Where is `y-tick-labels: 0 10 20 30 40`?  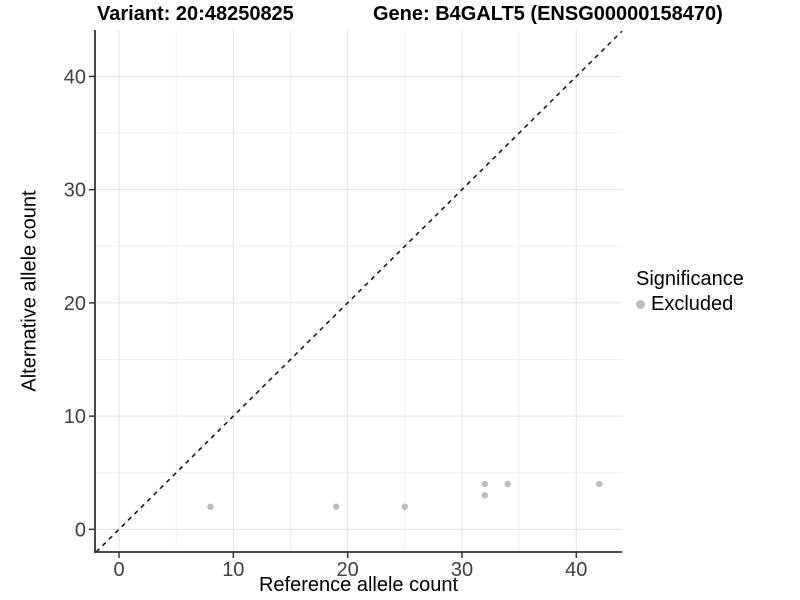 y-tick-labels: 0 10 20 30 40 is located at coordinates (75, 303).